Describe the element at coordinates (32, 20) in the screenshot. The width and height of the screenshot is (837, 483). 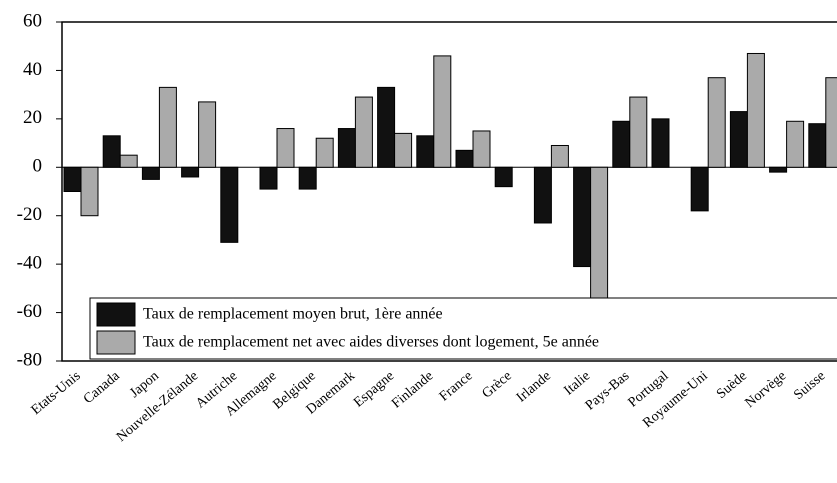
I see `y-tick-label: 60` at that location.